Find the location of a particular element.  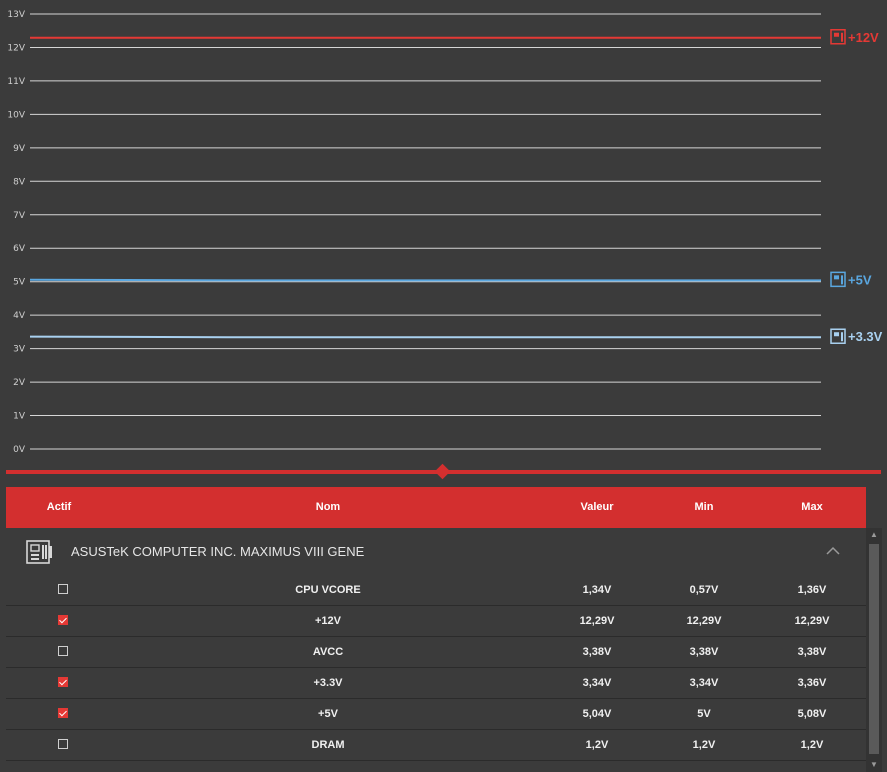

row-min: 3,34V is located at coordinates (704, 683).